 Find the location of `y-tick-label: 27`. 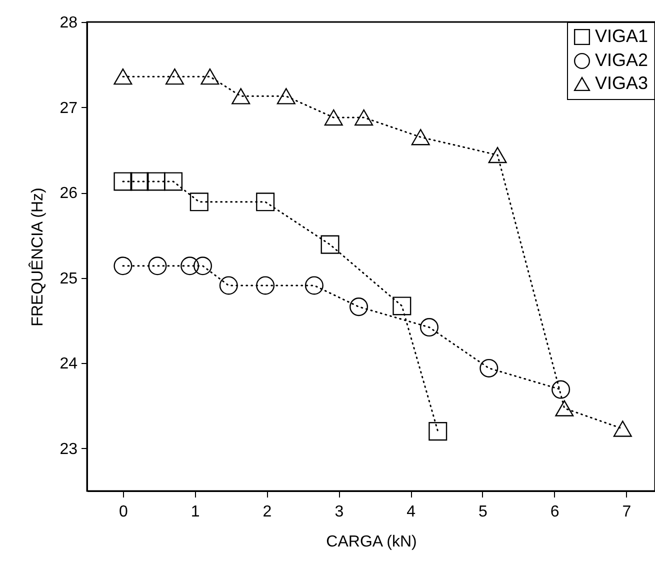

y-tick-label: 27 is located at coordinates (69, 108).